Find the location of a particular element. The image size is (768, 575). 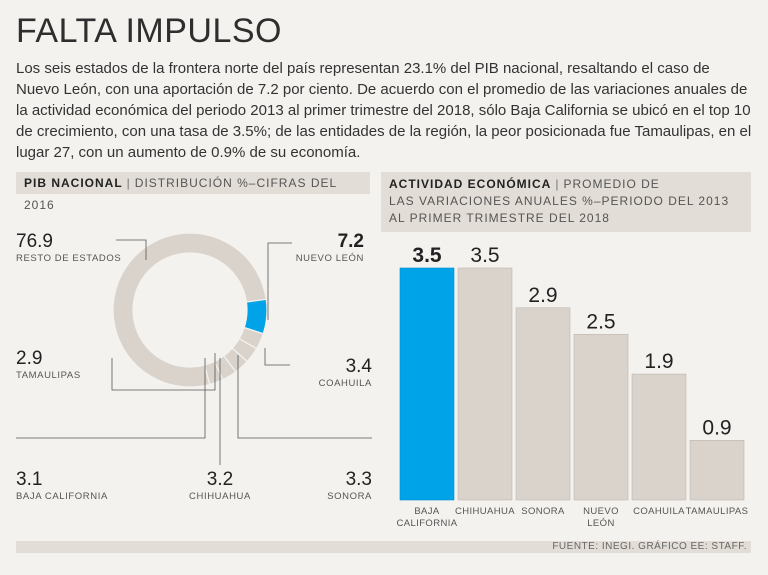

bar-value-coahuila: 1.9 is located at coordinates (658, 361).